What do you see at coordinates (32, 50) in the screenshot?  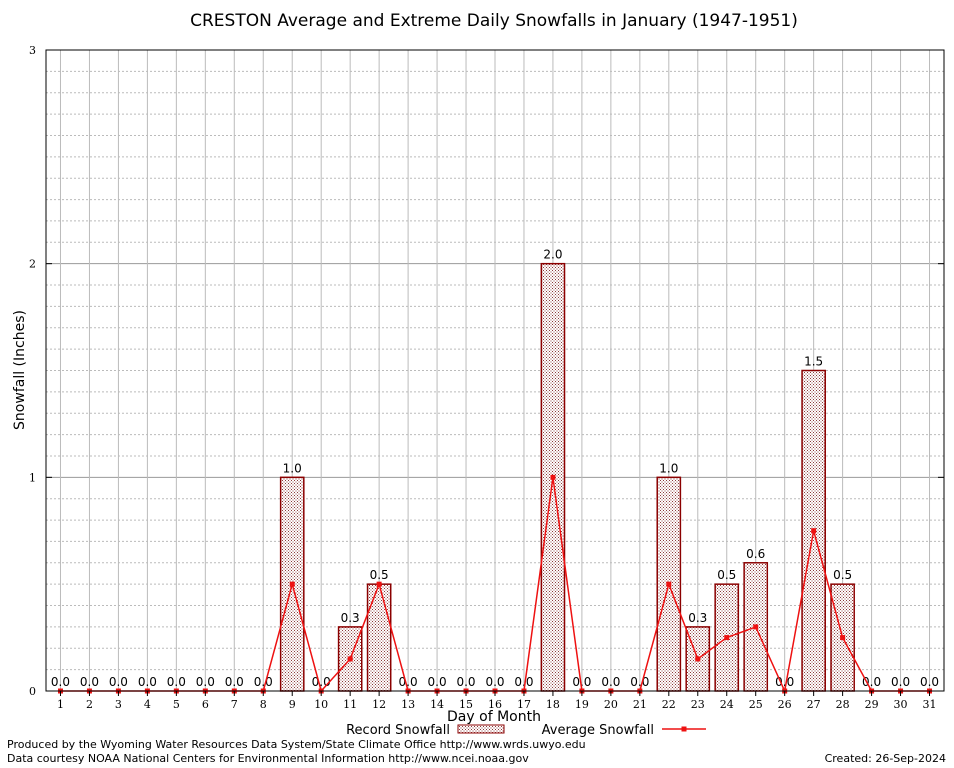 I see `y-tick-label: 3` at bounding box center [32, 50].